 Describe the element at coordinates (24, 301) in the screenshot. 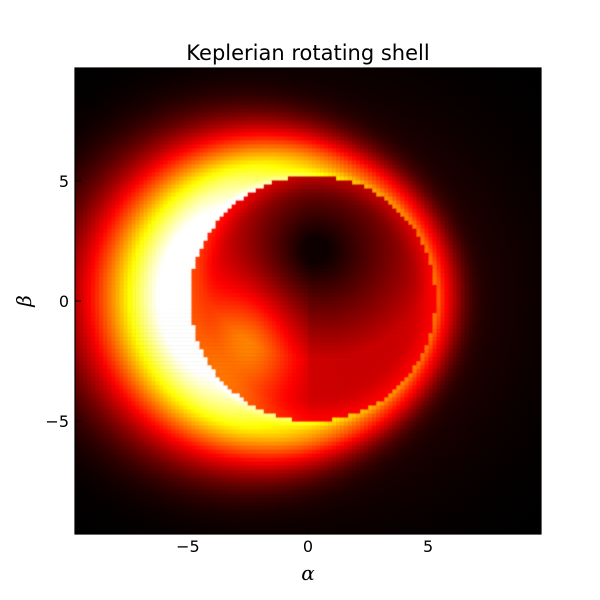

I see `y-axis-label: β` at that location.